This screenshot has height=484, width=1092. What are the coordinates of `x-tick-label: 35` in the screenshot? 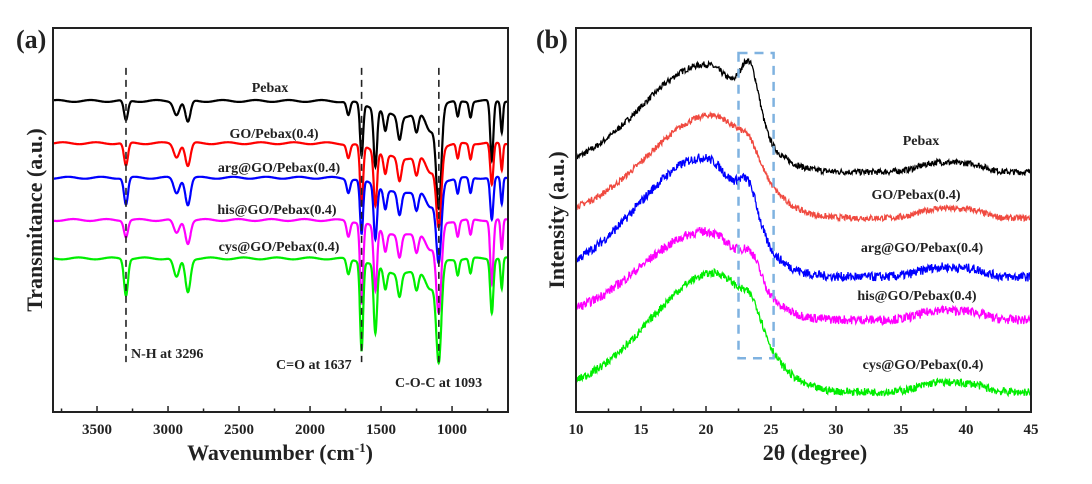 It's located at (901, 430).